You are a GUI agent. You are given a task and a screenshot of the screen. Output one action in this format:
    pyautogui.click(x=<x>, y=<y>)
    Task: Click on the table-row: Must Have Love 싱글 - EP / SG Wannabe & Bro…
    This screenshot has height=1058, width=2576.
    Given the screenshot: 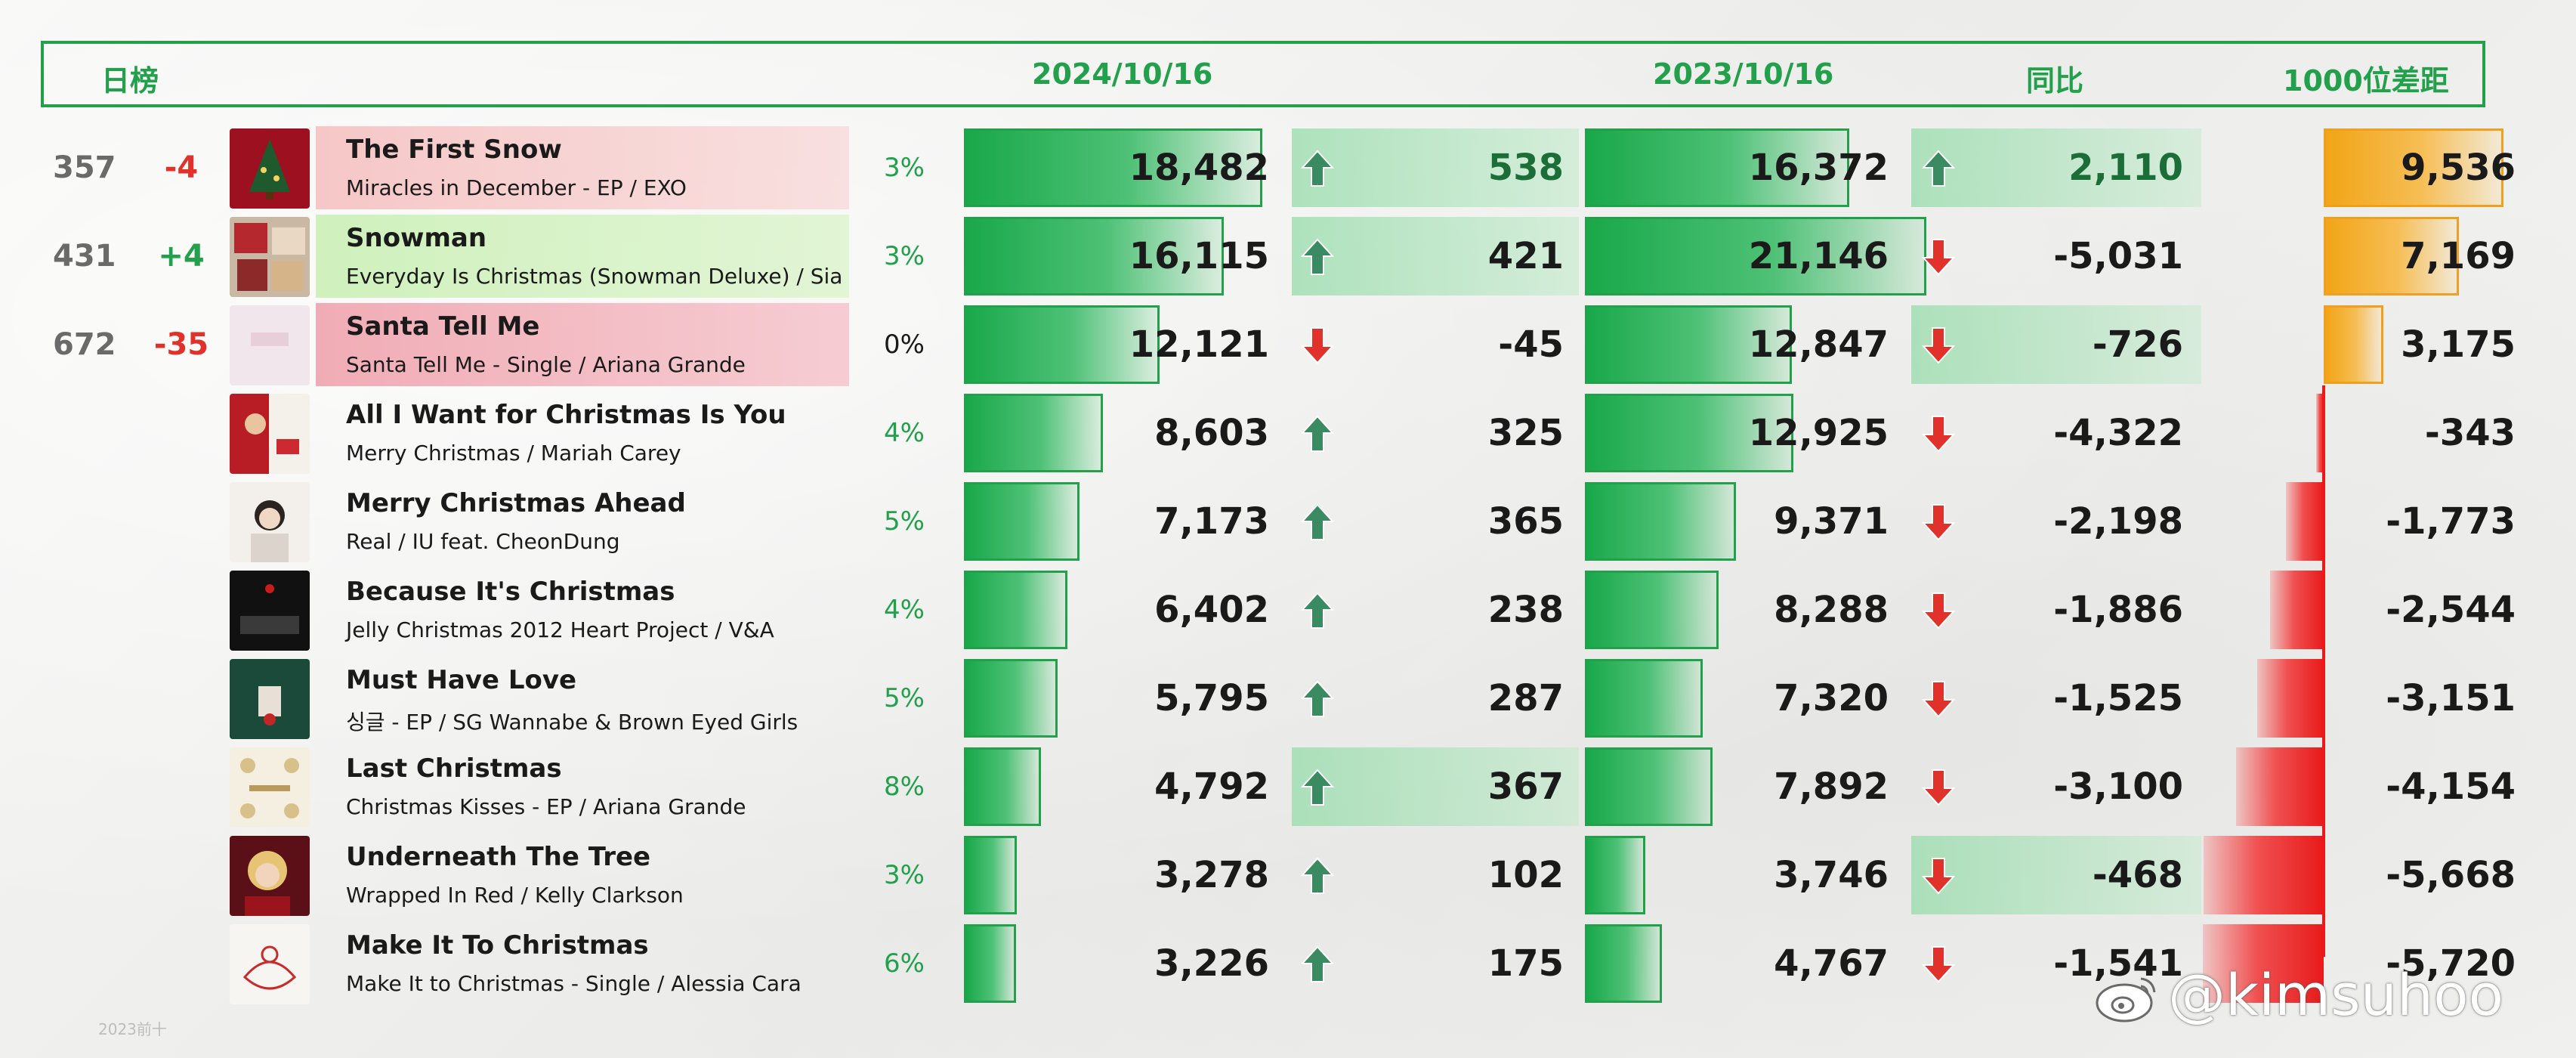 What is the action you would take?
    pyautogui.click(x=1288, y=698)
    